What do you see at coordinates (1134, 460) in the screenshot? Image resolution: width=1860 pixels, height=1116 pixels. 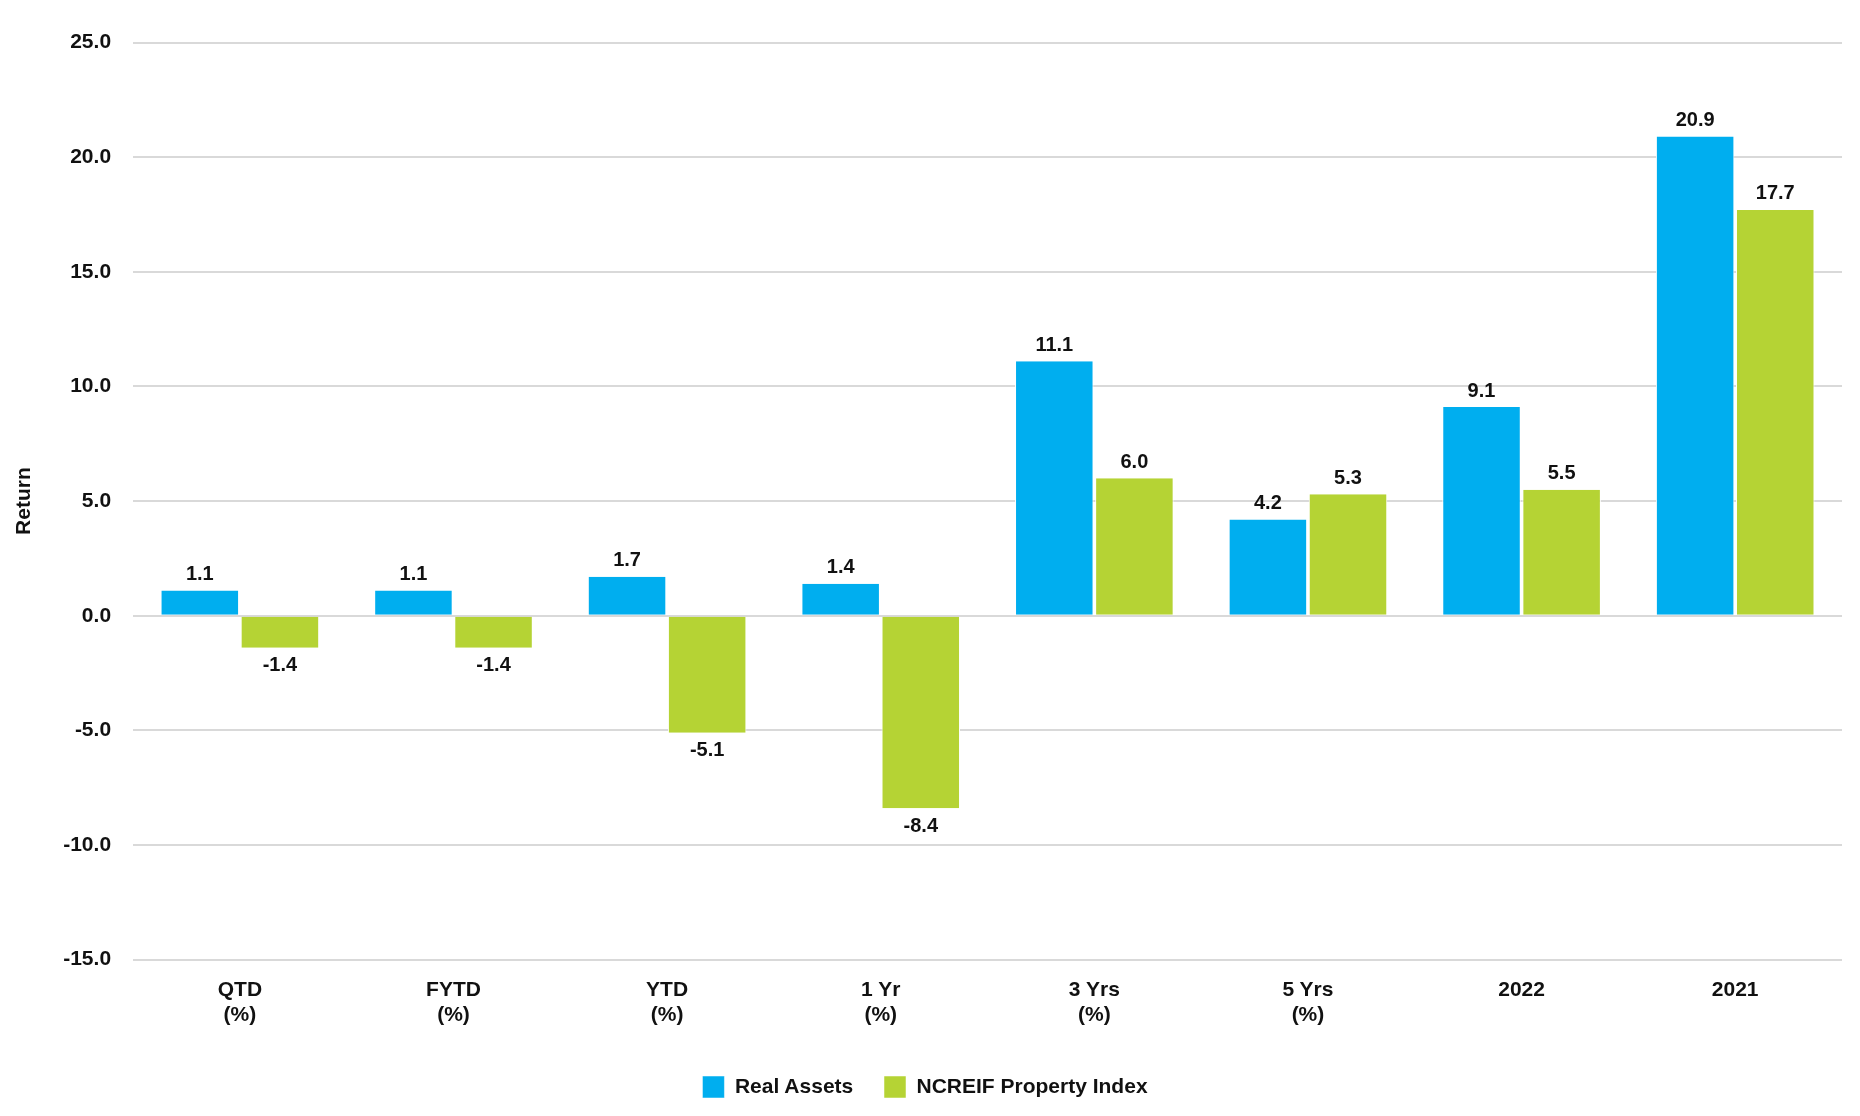 I see `data-label: 6.0` at bounding box center [1134, 460].